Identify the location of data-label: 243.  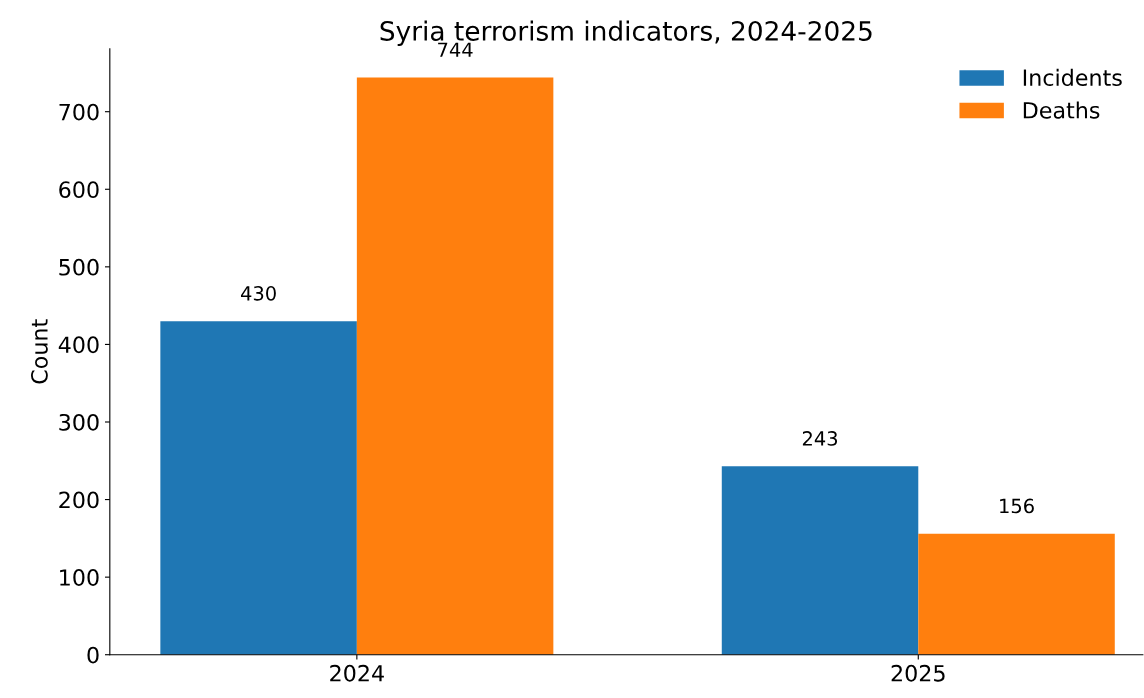
(820, 438).